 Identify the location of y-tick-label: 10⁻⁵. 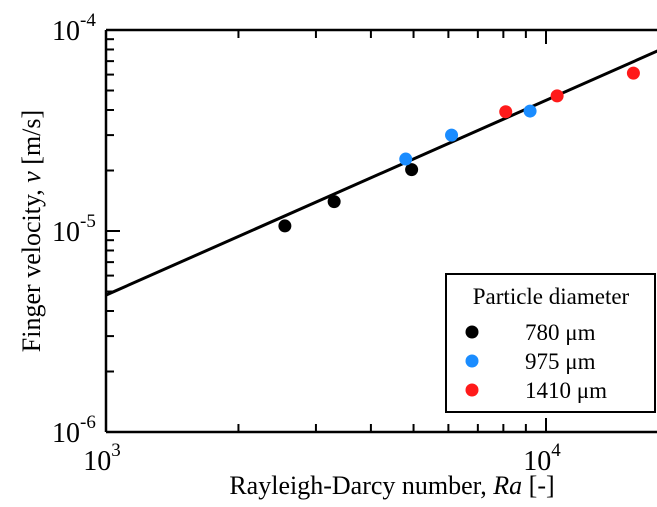
(74, 229).